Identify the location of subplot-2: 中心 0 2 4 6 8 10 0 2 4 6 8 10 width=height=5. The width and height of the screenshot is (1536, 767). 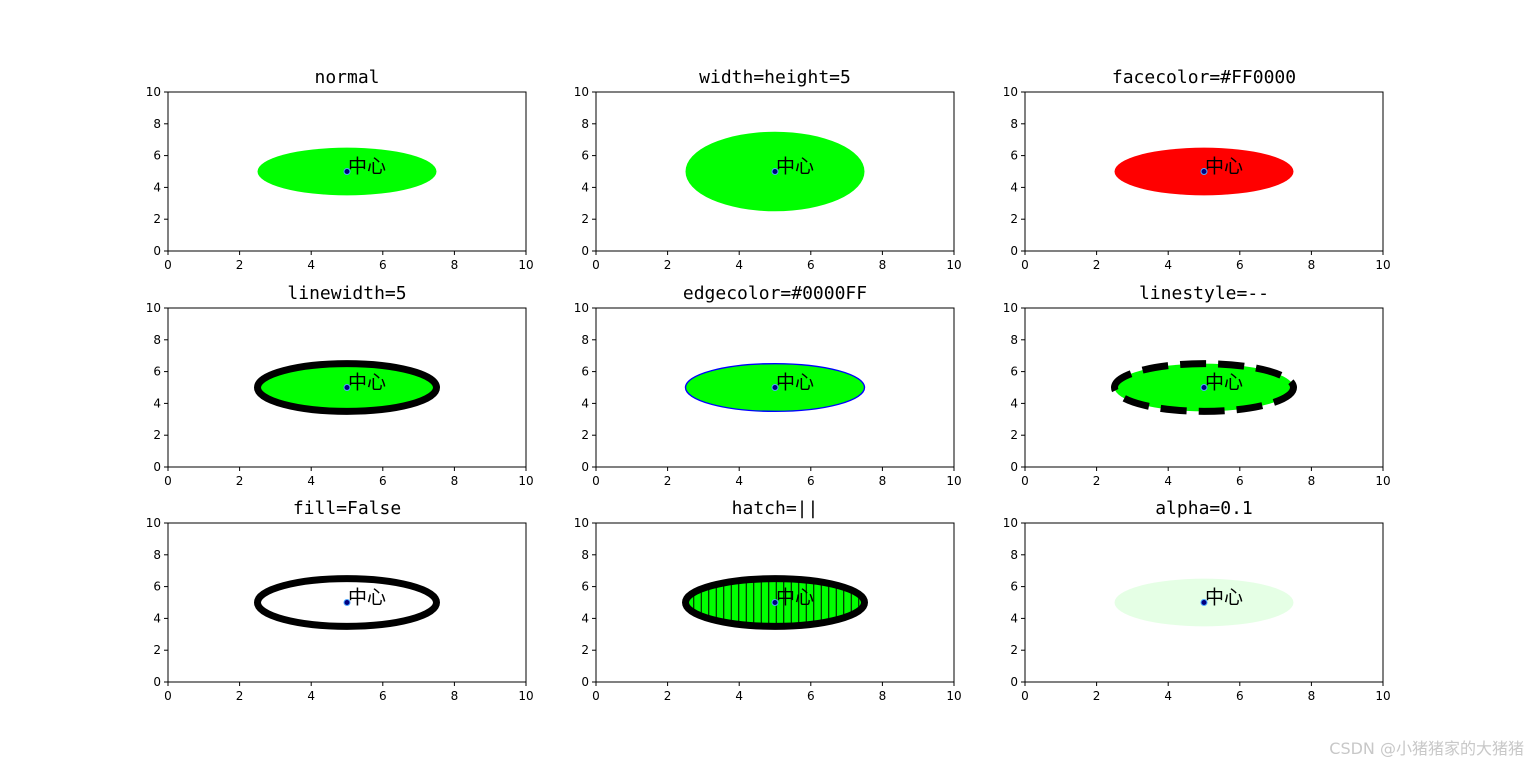
(768, 169).